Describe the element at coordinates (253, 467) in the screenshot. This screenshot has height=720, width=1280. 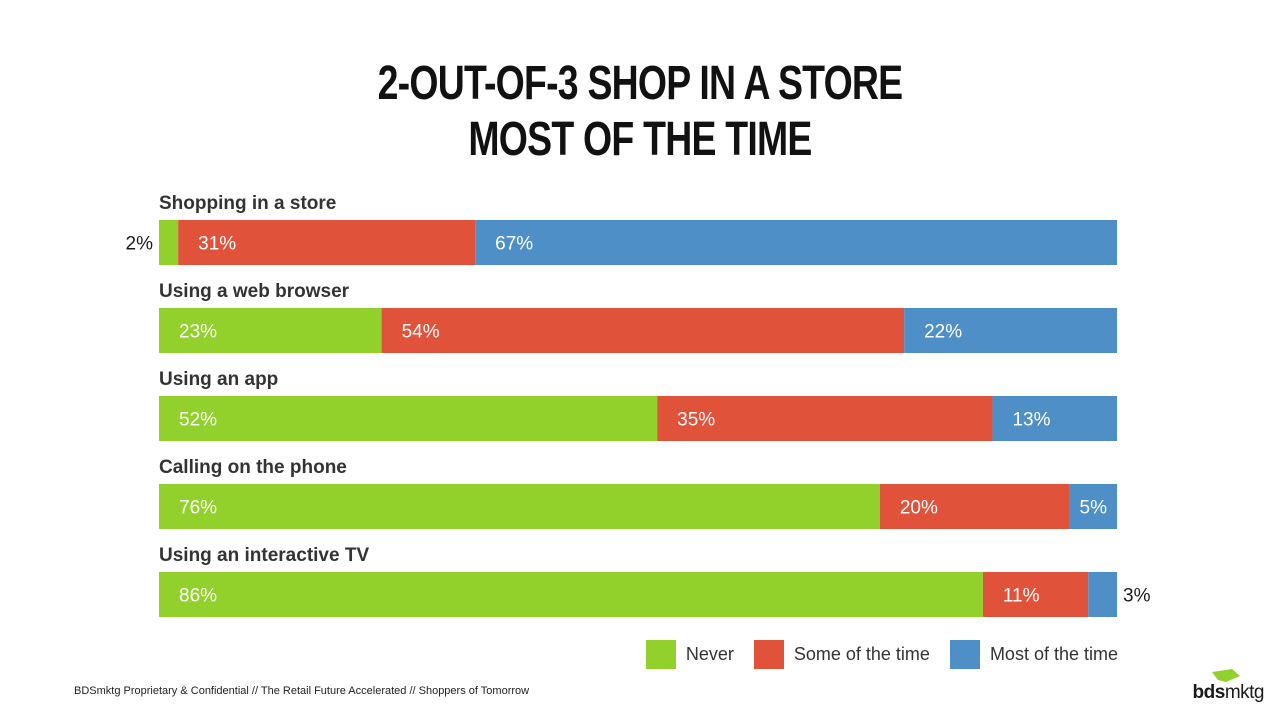
I see `category-label-calling-on-the-phone: Calling on the phone` at that location.